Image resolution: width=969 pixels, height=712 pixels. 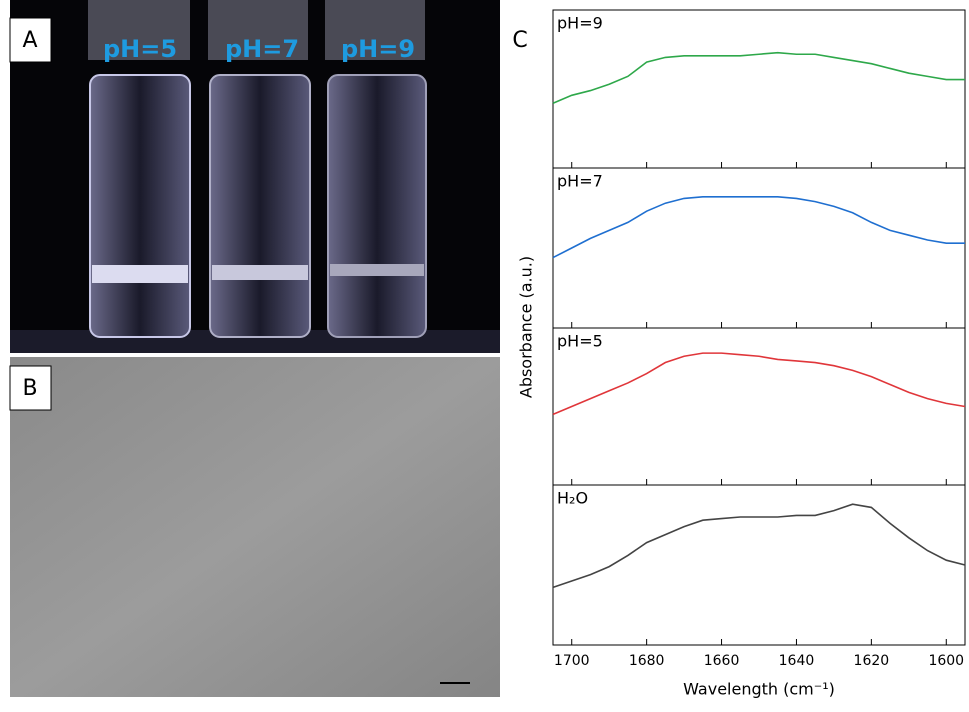 What do you see at coordinates (262, 49) in the screenshot?
I see `vial-label: pH=7` at bounding box center [262, 49].